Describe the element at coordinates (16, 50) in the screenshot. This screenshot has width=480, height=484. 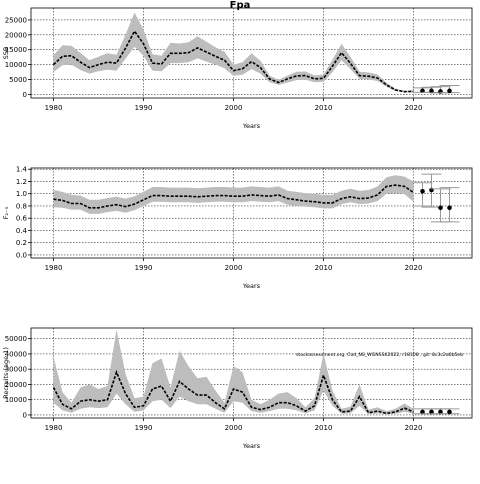
I see `y-tick-label: 15000` at that location.